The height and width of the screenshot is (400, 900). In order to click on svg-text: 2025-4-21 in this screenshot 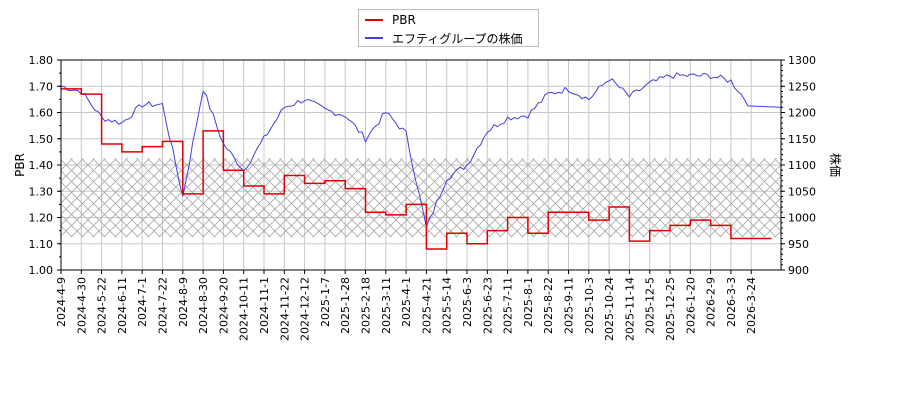, I will do `click(426, 305)`.